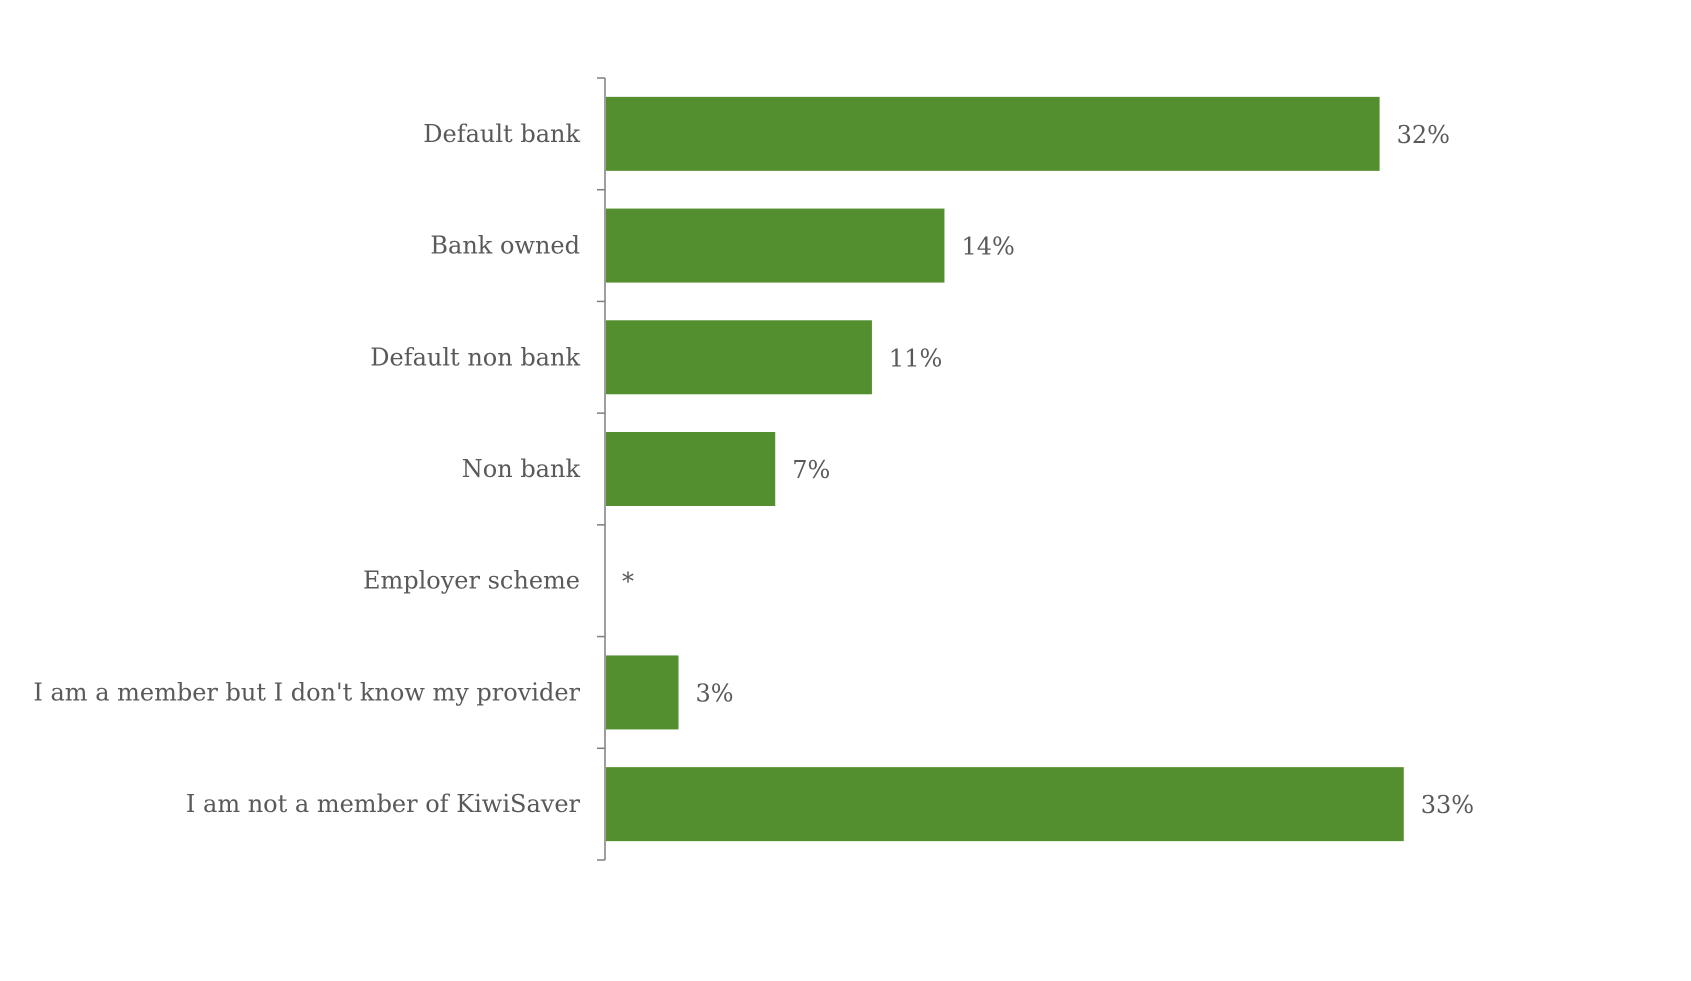  I want to click on category-label: Employer scheme, so click(471, 581).